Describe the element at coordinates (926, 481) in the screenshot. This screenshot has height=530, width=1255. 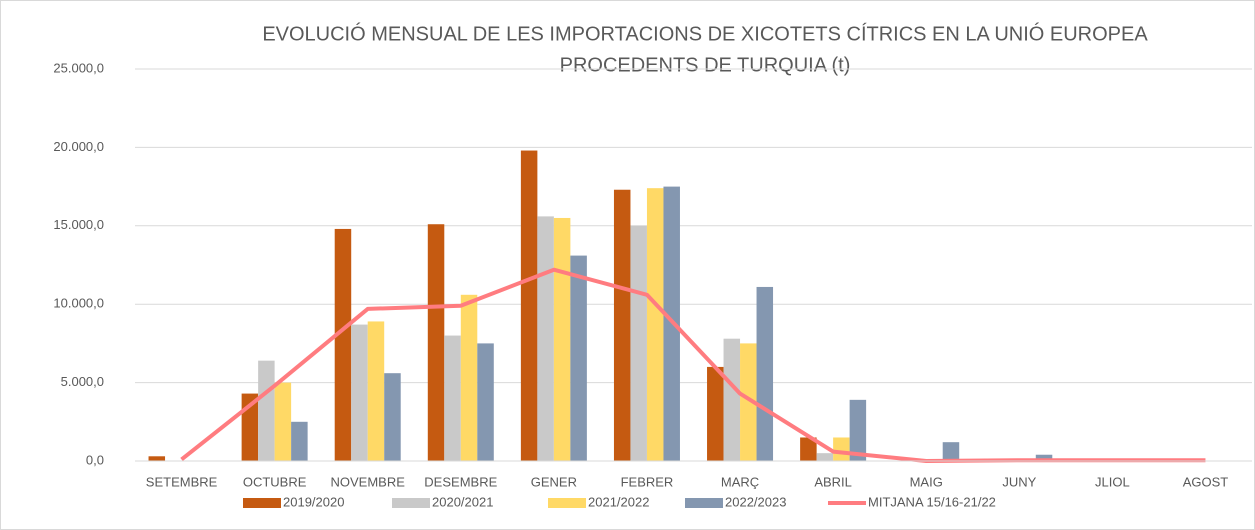
I see `x-tick-label: MAIG` at that location.